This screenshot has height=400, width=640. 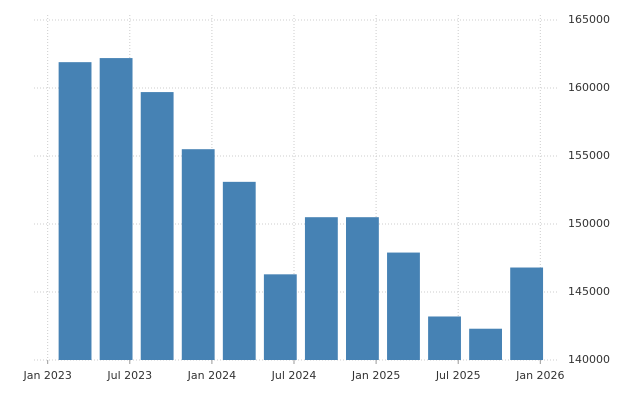 What do you see at coordinates (589, 155) in the screenshot?
I see `y-tick-label: 155000` at bounding box center [589, 155].